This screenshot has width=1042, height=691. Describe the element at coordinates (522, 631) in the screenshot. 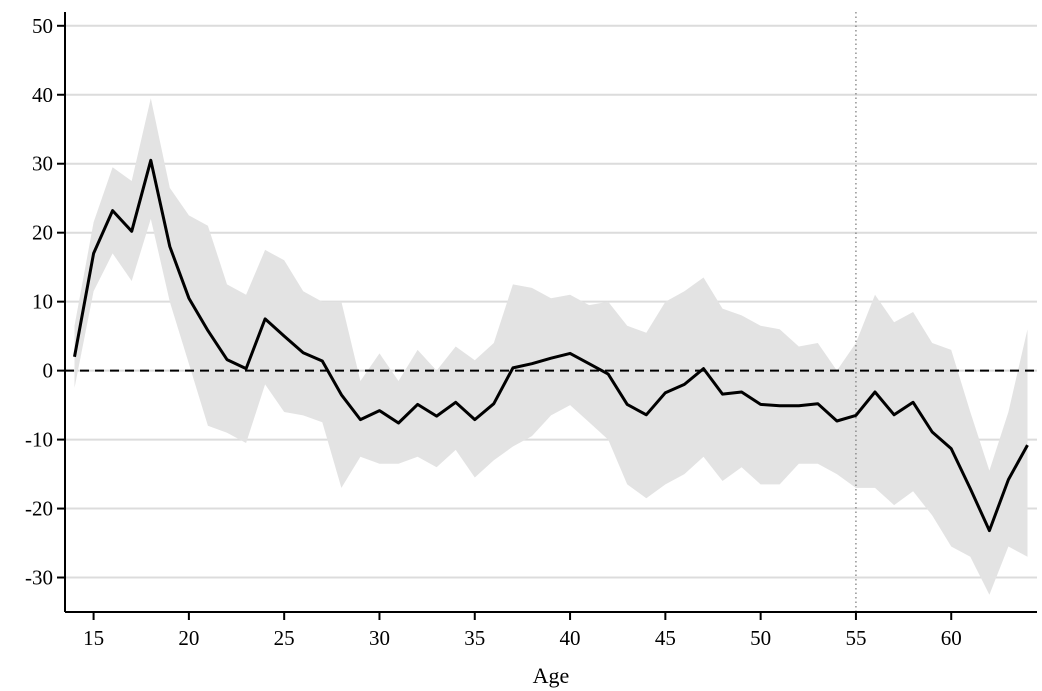

I see `x-axis-ticks: 15 20 25 30 35 40 45 50 55 60` at that location.